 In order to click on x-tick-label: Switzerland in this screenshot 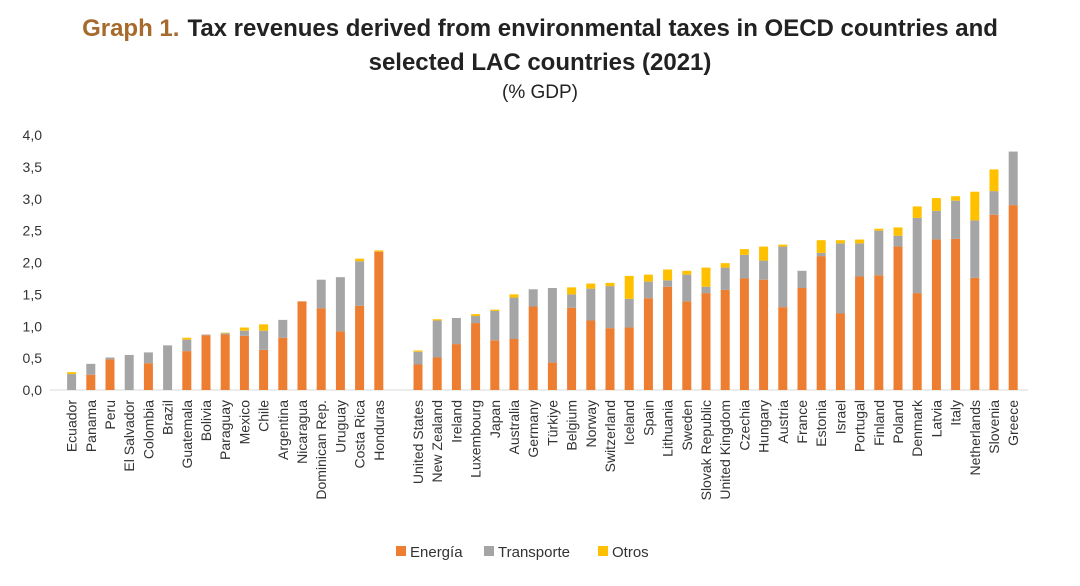, I will do `click(610, 436)`.